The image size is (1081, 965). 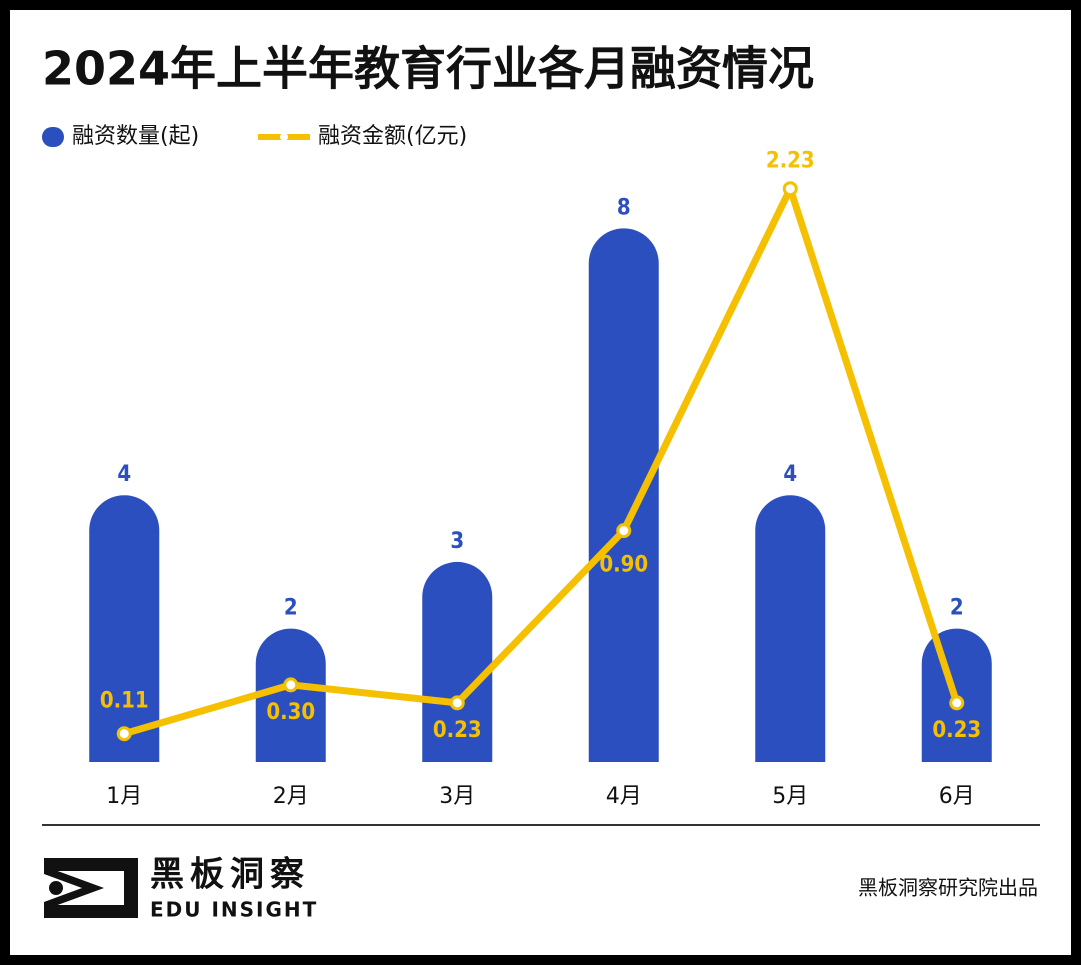 What do you see at coordinates (624, 796) in the screenshot?
I see `x-tick-label: 4月` at bounding box center [624, 796].